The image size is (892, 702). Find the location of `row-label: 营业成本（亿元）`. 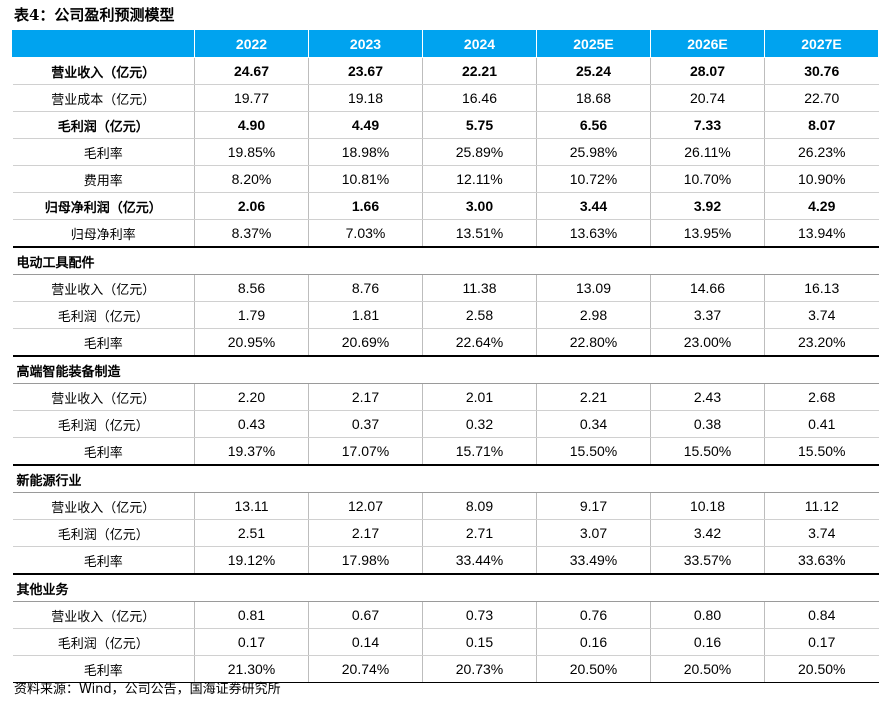

row-label: 营业成本（亿元） is located at coordinates (103, 98).